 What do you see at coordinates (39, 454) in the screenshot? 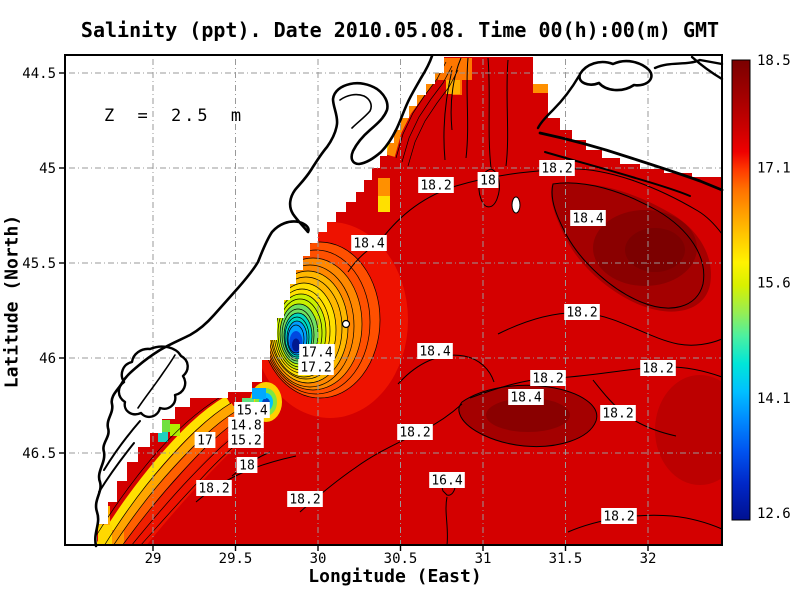
I see `y-tick-label: 46.5` at bounding box center [39, 454].